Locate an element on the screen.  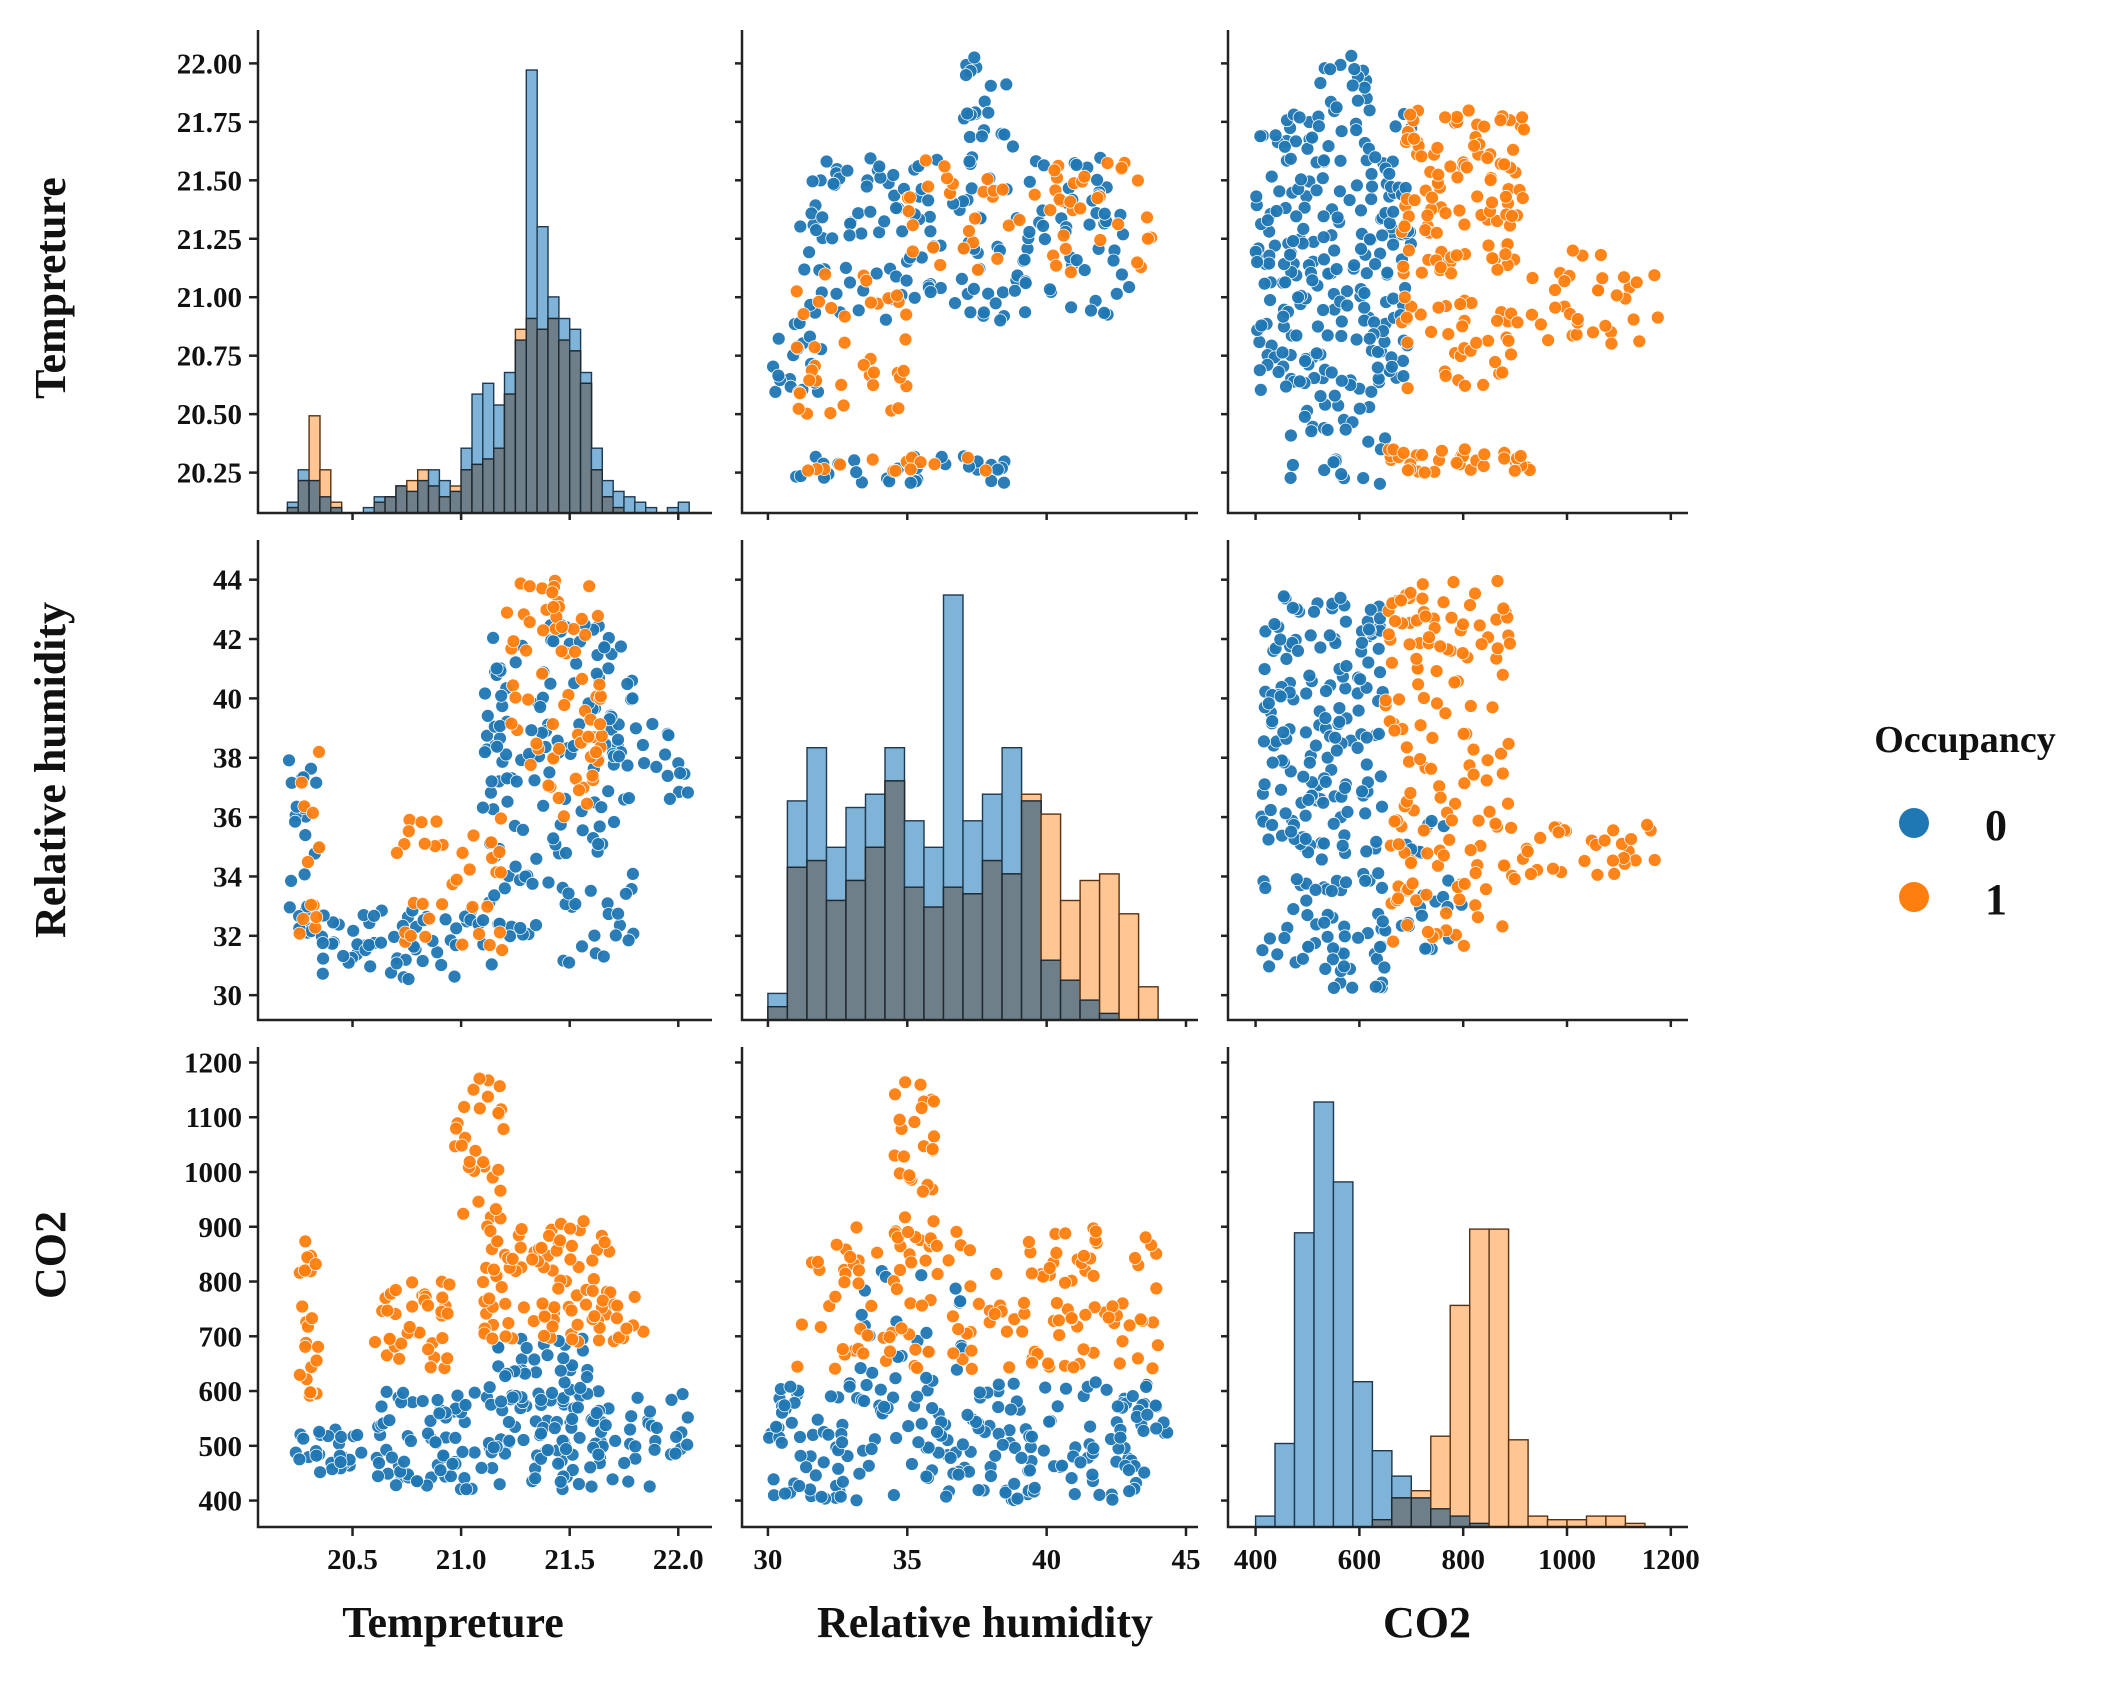
y-tick-label-tempreture: 21.75 is located at coordinates (209, 123).